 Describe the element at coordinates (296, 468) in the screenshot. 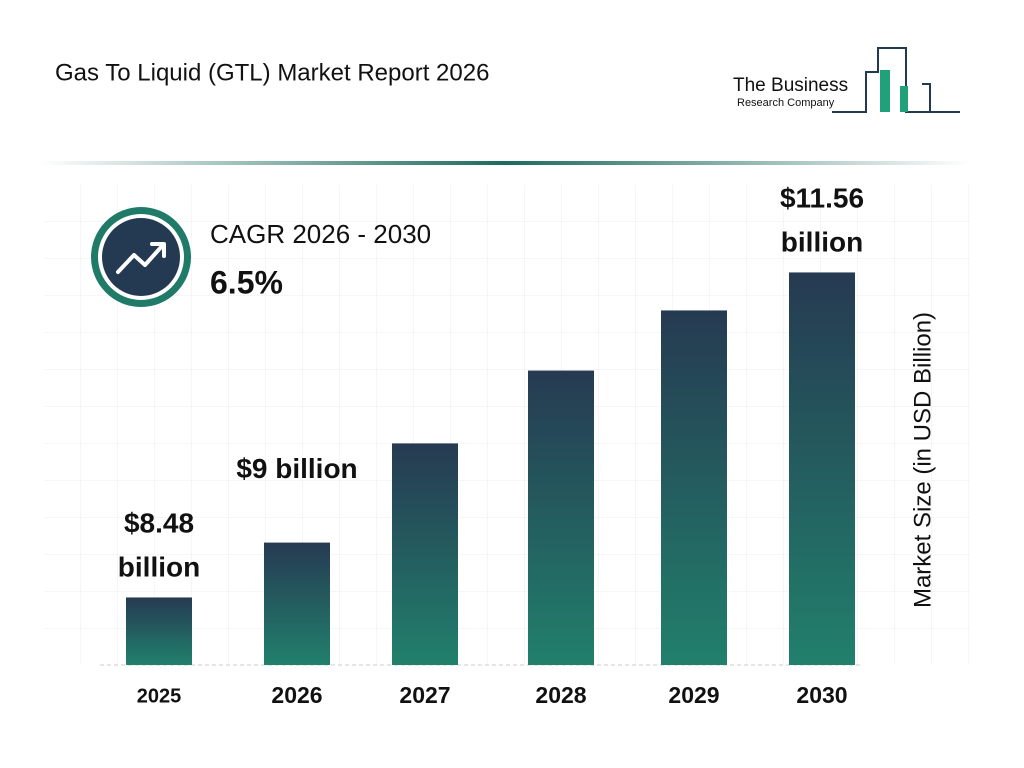

I see `value-label: $9 billion` at that location.